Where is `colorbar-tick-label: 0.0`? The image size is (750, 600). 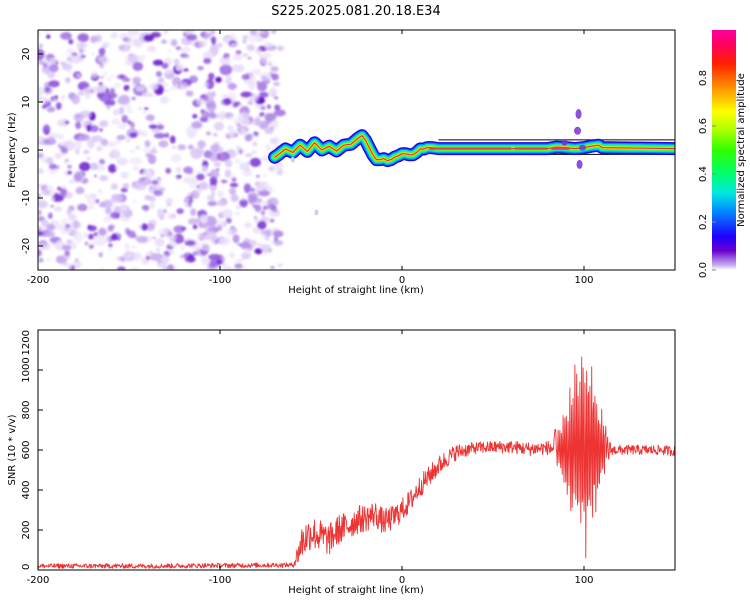
colorbar-tick-label: 0.0 is located at coordinates (703, 270).